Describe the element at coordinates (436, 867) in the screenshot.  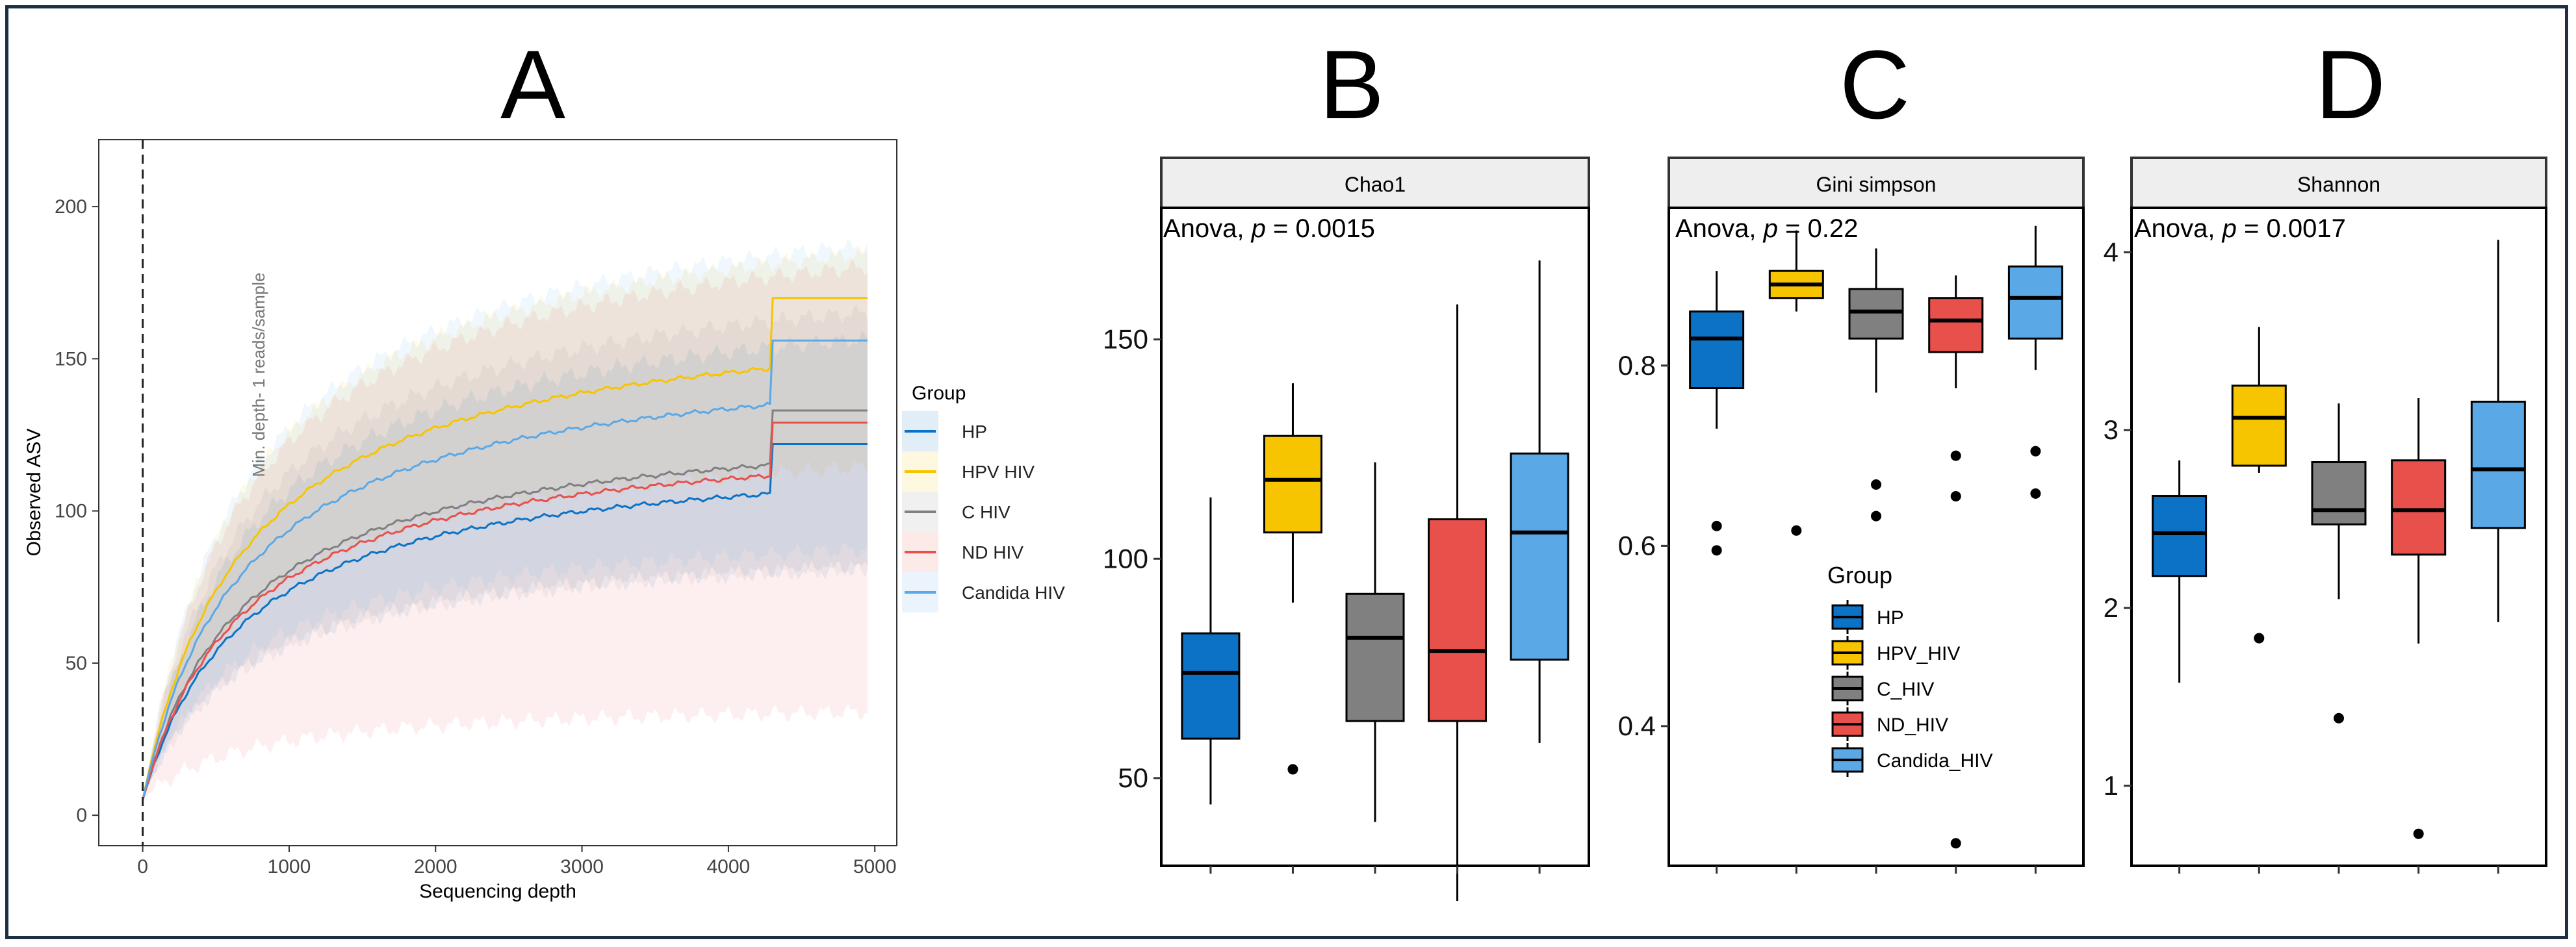
I see `x-tick-label: 2000` at that location.